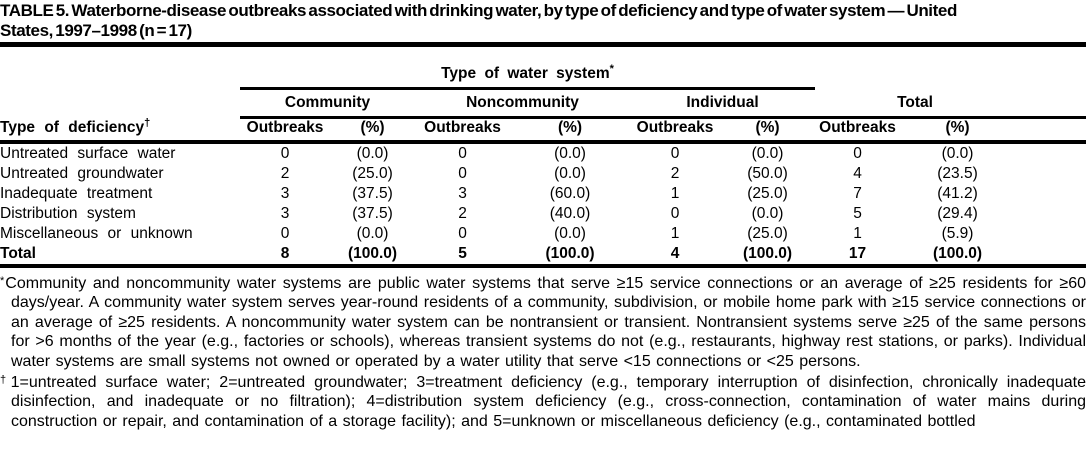  Describe the element at coordinates (957, 193) in the screenshot. I see `table-cell: (41.2)` at that location.